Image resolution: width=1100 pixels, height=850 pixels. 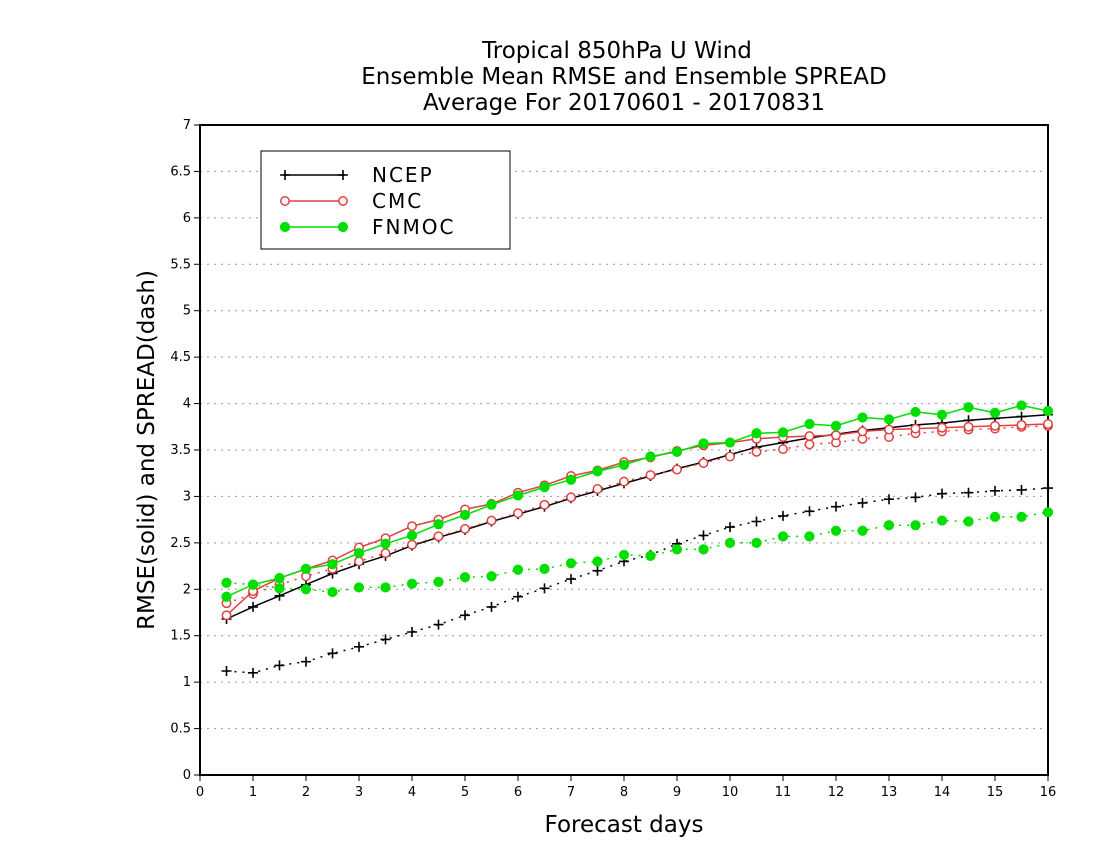 I want to click on x-tick-label: 9, so click(x=677, y=792).